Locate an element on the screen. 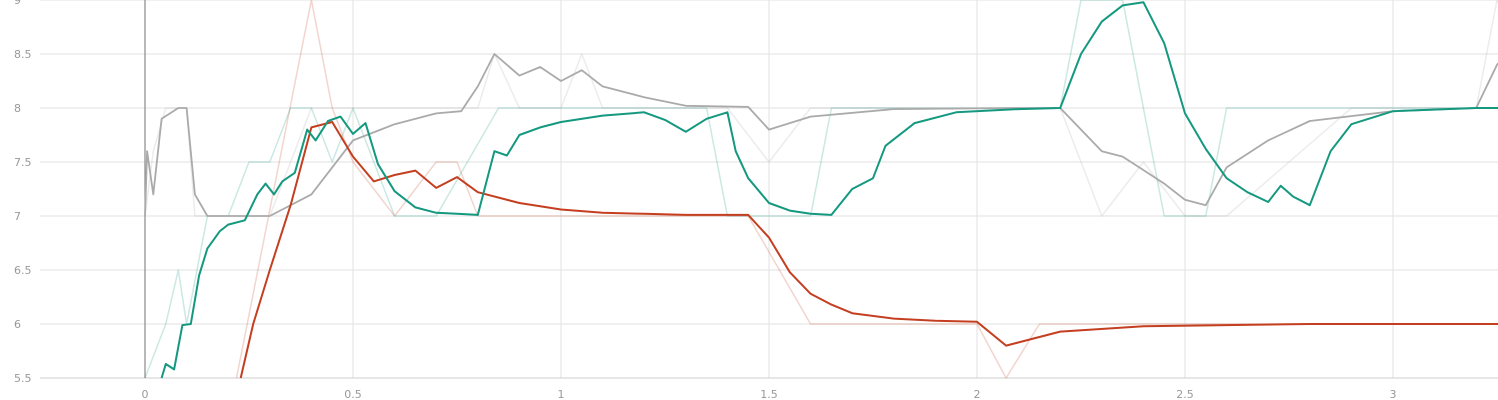  x-tick-label: 1.5 is located at coordinates (769, 394).